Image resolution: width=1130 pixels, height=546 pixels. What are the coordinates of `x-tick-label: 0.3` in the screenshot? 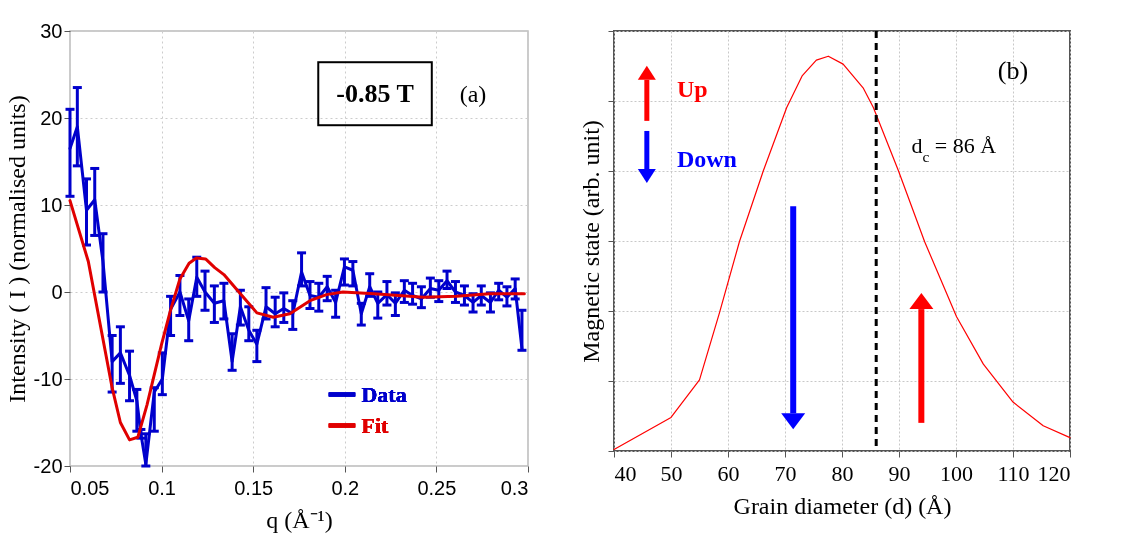 It's located at (514, 487).